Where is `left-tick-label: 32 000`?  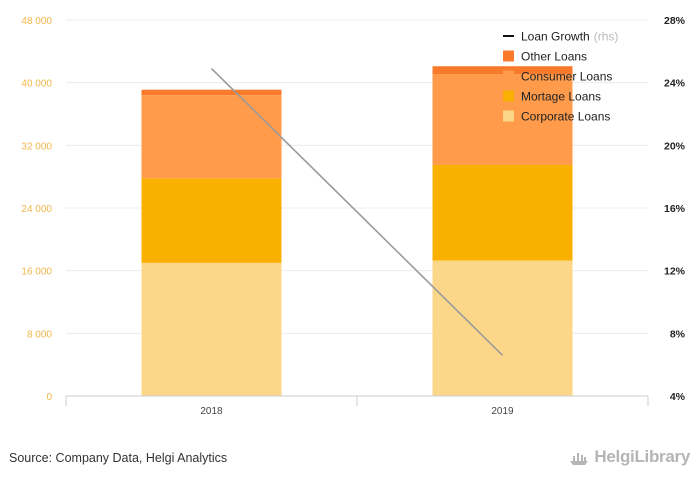
left-tick-label: 32 000 is located at coordinates (36, 146).